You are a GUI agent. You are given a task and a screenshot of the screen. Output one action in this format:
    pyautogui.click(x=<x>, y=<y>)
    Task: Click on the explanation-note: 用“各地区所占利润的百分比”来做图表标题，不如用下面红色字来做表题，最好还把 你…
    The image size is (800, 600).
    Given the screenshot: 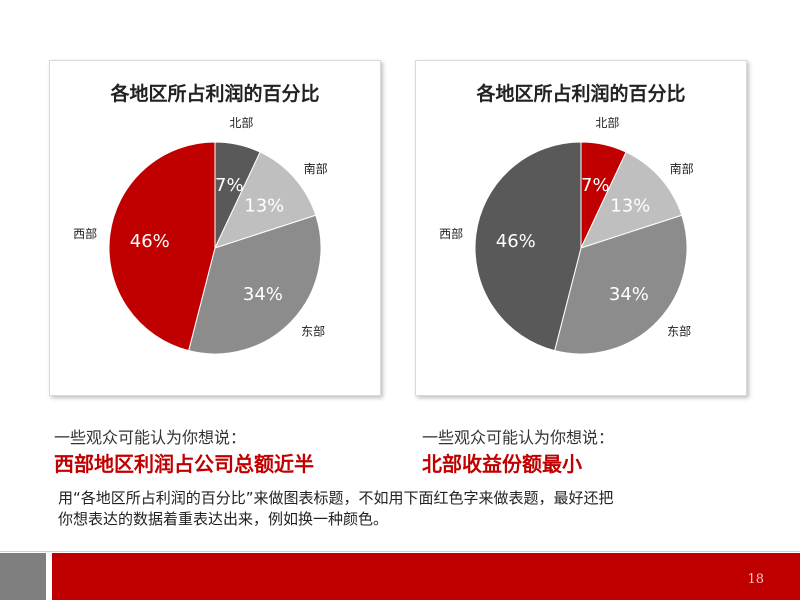 What is the action you would take?
    pyautogui.click(x=408, y=509)
    